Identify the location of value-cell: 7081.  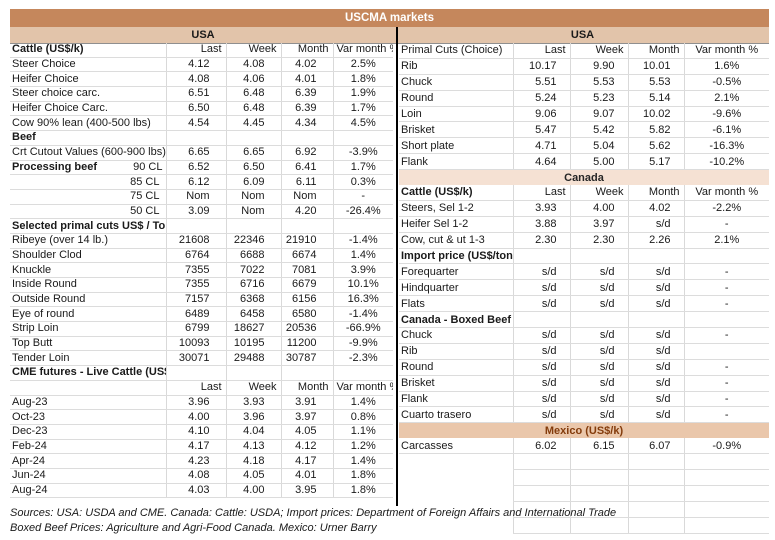
(306, 270).